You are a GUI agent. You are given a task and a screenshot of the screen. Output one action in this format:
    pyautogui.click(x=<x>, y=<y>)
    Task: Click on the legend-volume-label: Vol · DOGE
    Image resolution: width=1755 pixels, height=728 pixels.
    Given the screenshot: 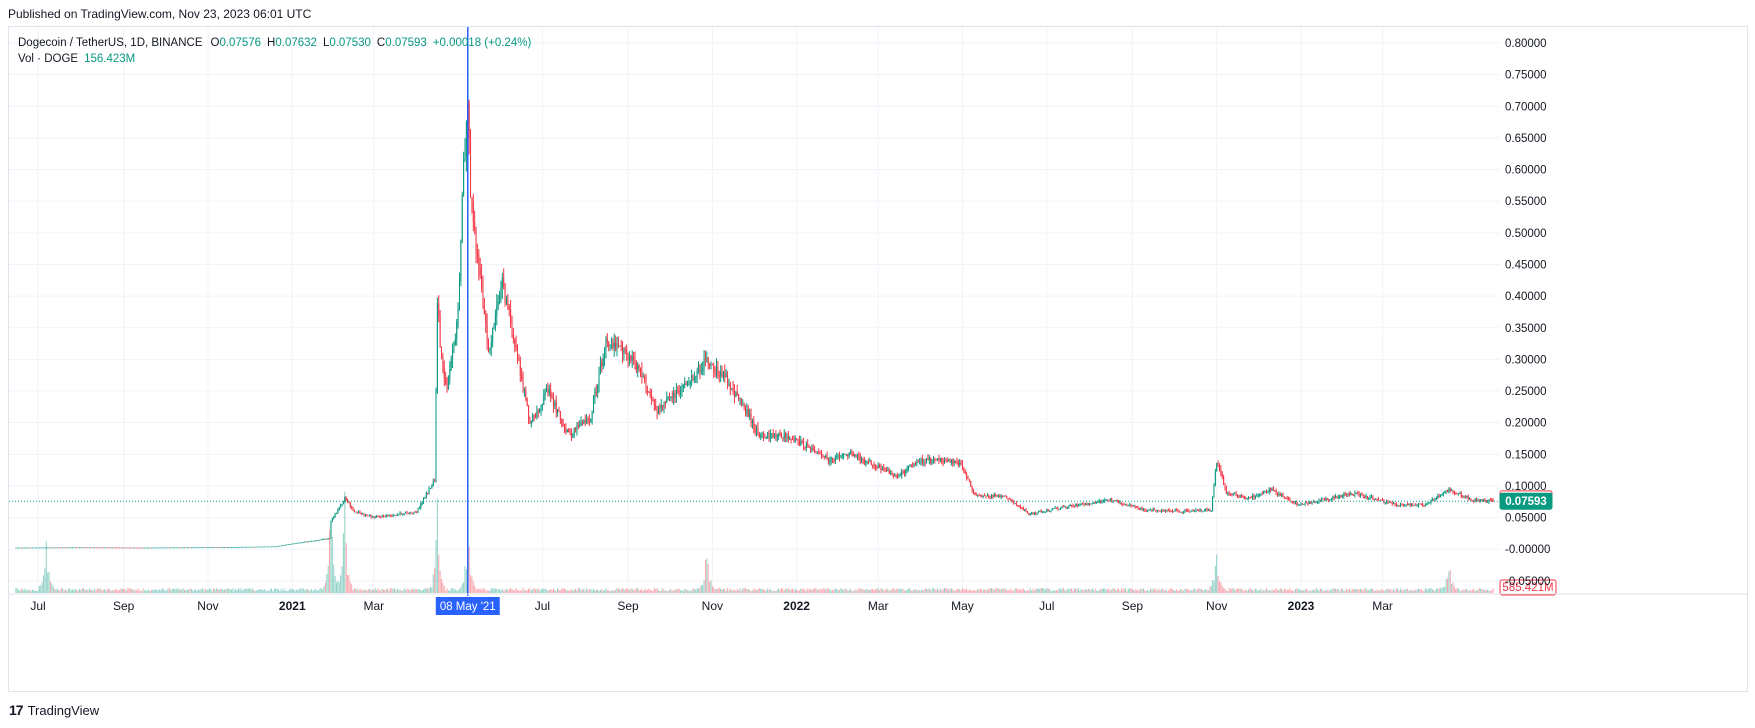 What is the action you would take?
    pyautogui.click(x=48, y=59)
    